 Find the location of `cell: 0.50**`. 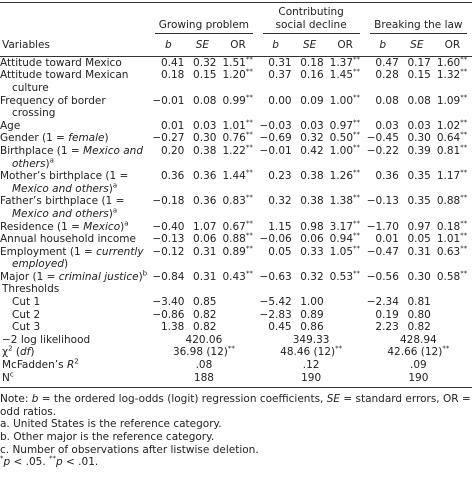

cell: 0.50** is located at coordinates (345, 137).